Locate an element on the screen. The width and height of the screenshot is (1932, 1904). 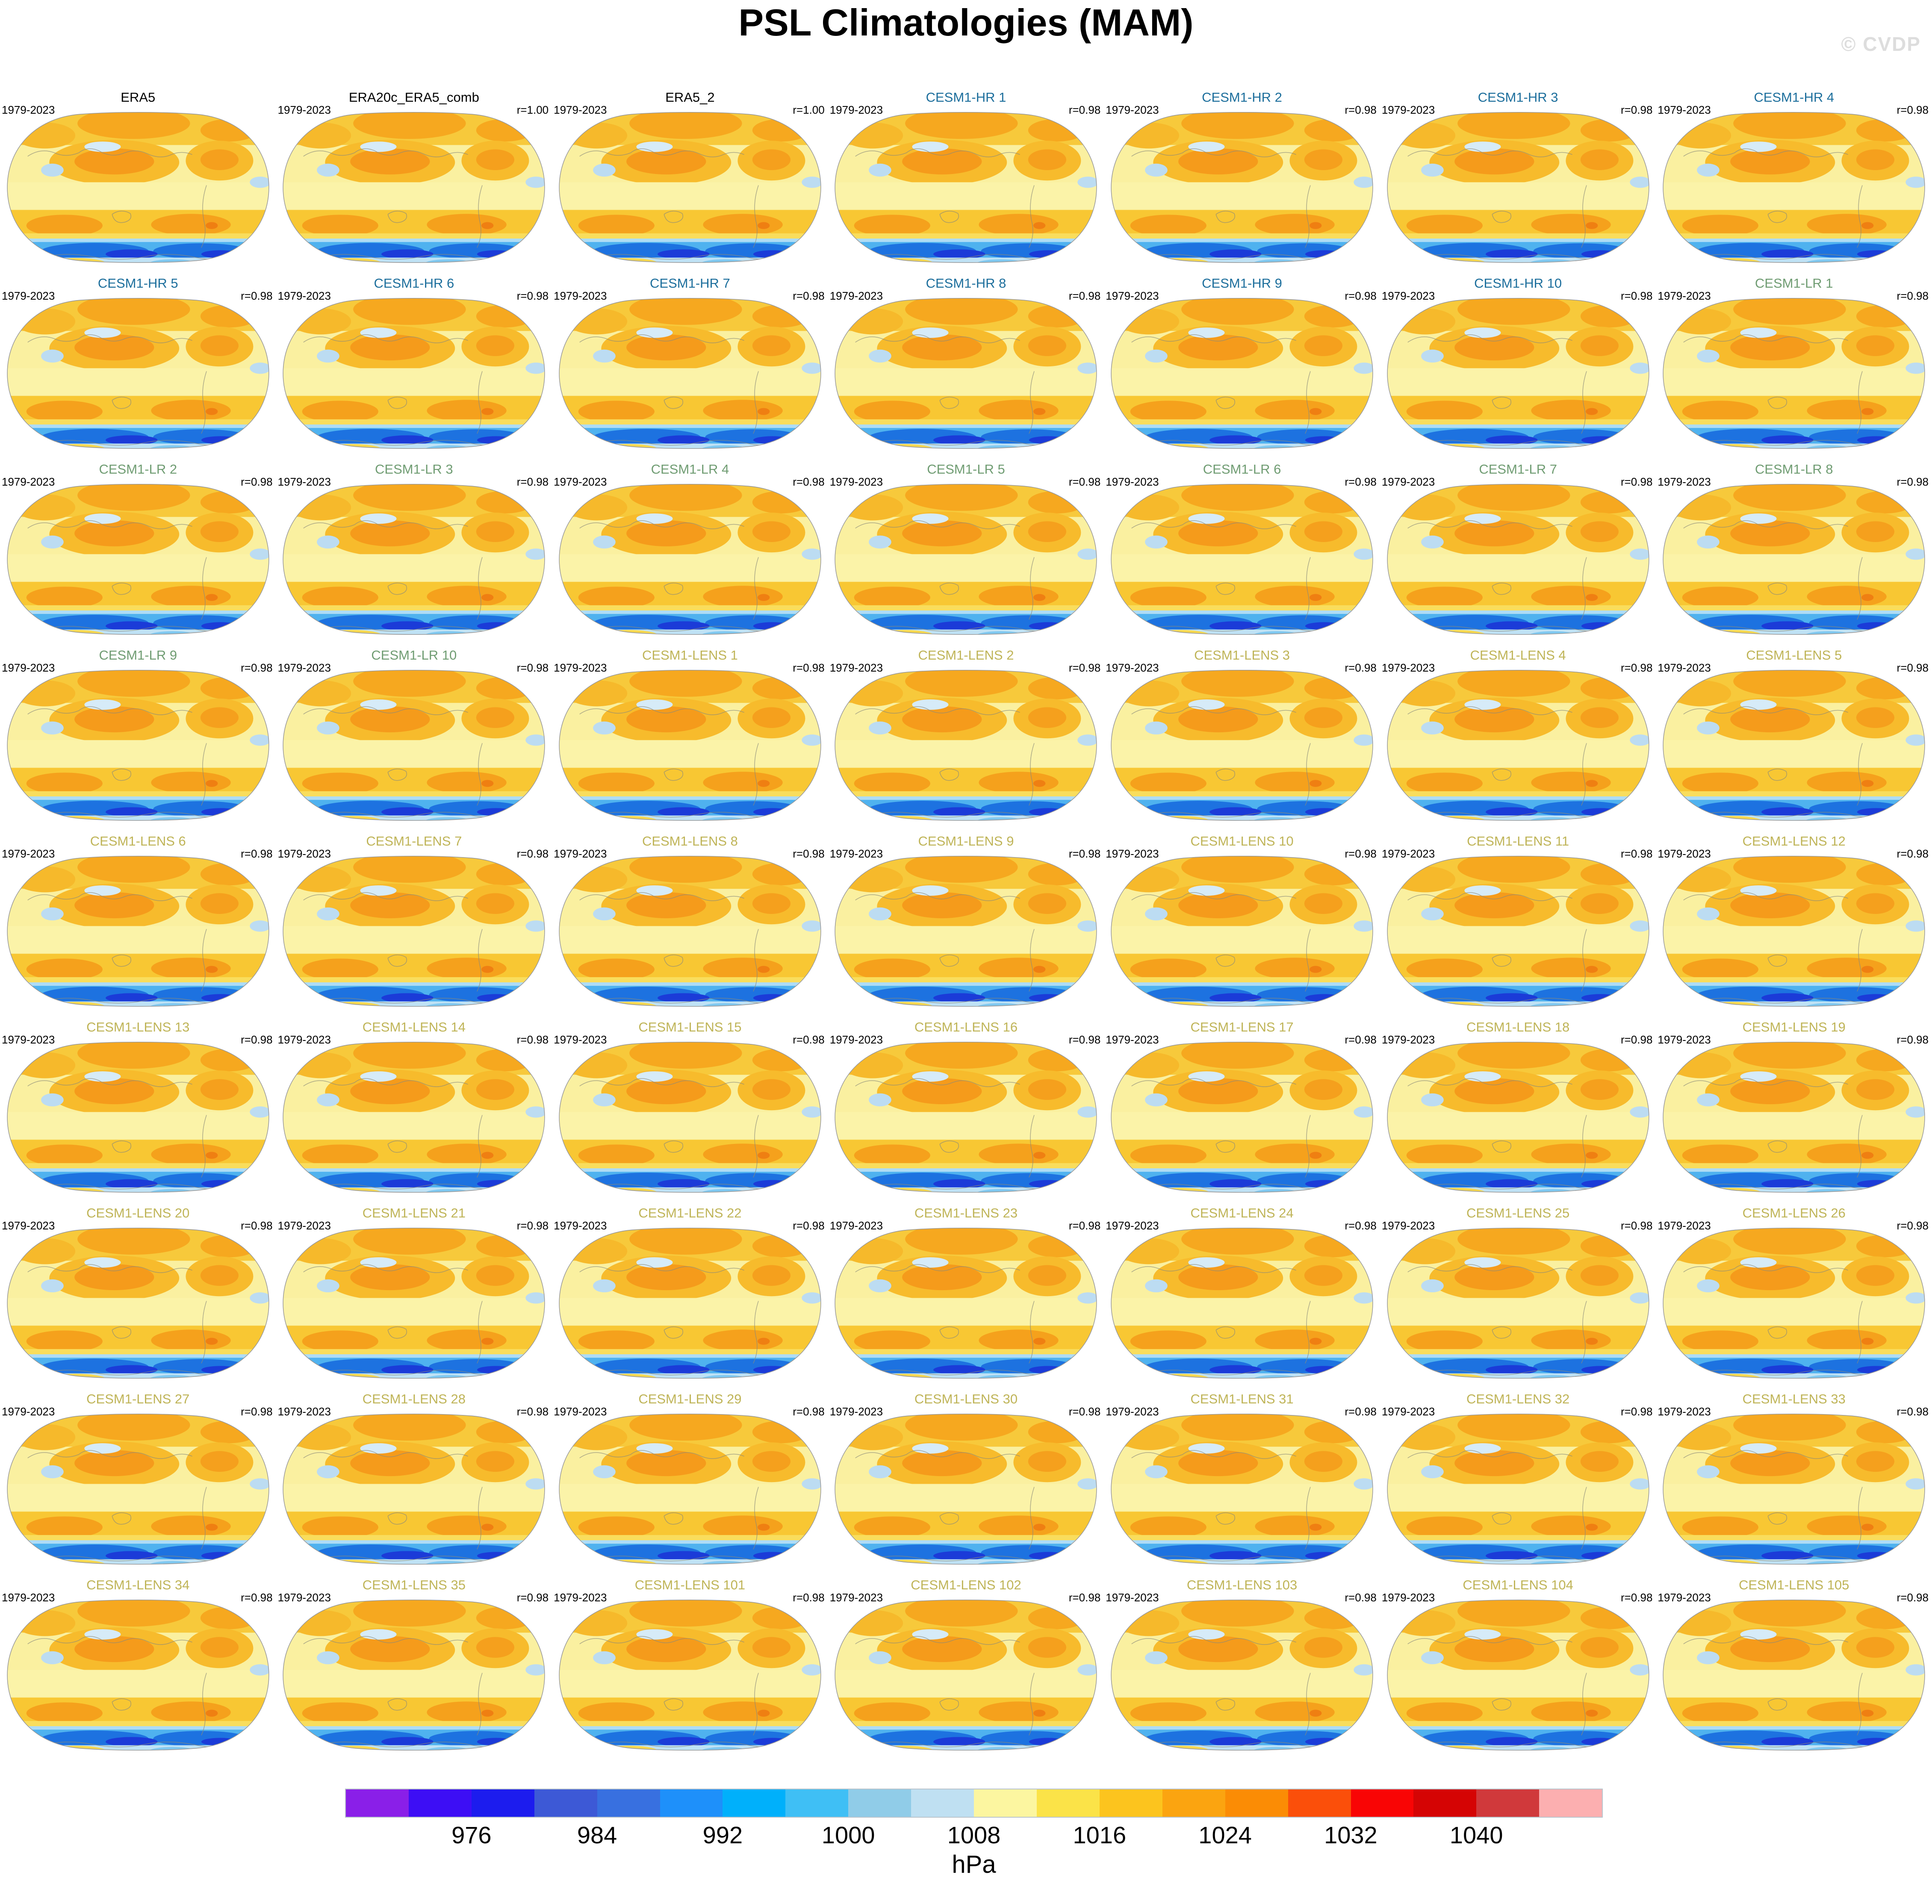
panel-title: CESM1-LR 10 is located at coordinates (414, 655).